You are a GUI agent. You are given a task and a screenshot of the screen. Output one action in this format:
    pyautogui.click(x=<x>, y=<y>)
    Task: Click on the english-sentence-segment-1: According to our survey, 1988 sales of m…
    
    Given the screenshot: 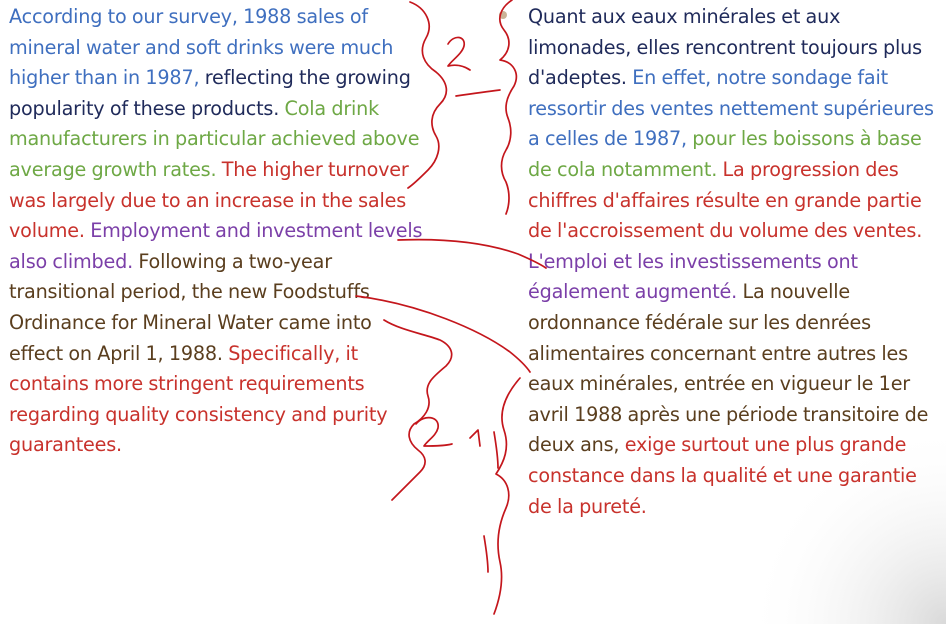 What is the action you would take?
    pyautogui.click(x=201, y=47)
    